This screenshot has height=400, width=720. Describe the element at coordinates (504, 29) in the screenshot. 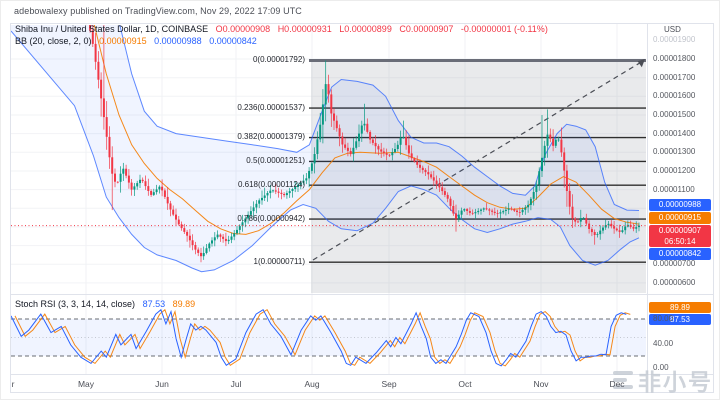

I see `ohlc-change: -0.00000001 (-0.11%)` at that location.